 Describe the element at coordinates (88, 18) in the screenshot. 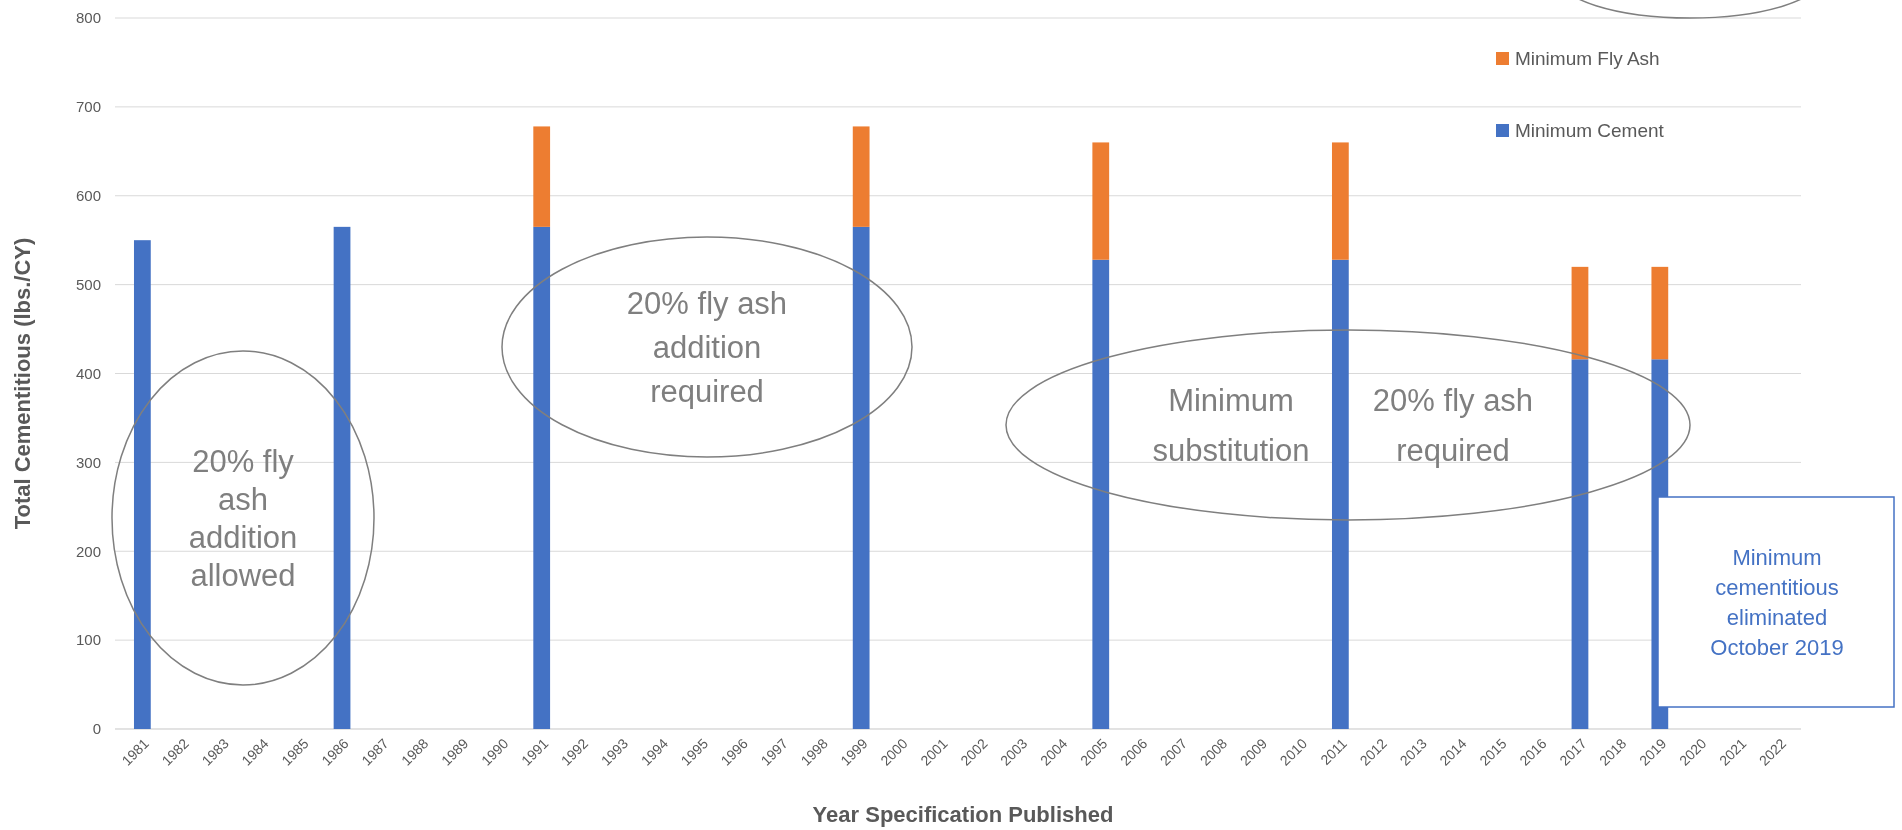

I see `y-tick-label: 800` at that location.